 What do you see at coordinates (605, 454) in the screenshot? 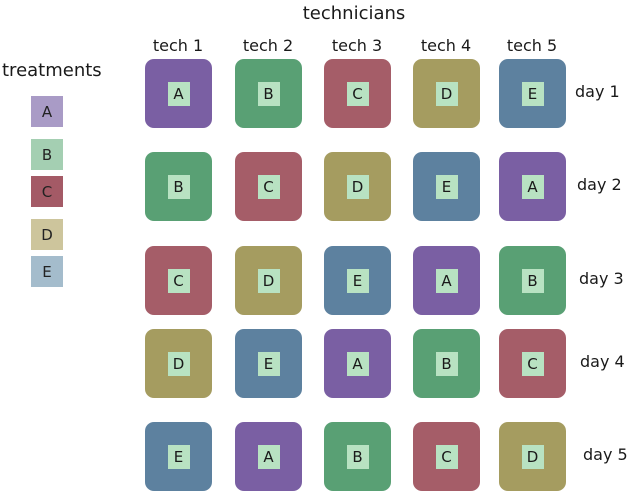
I see `row-header-day-5: day 5` at bounding box center [605, 454].